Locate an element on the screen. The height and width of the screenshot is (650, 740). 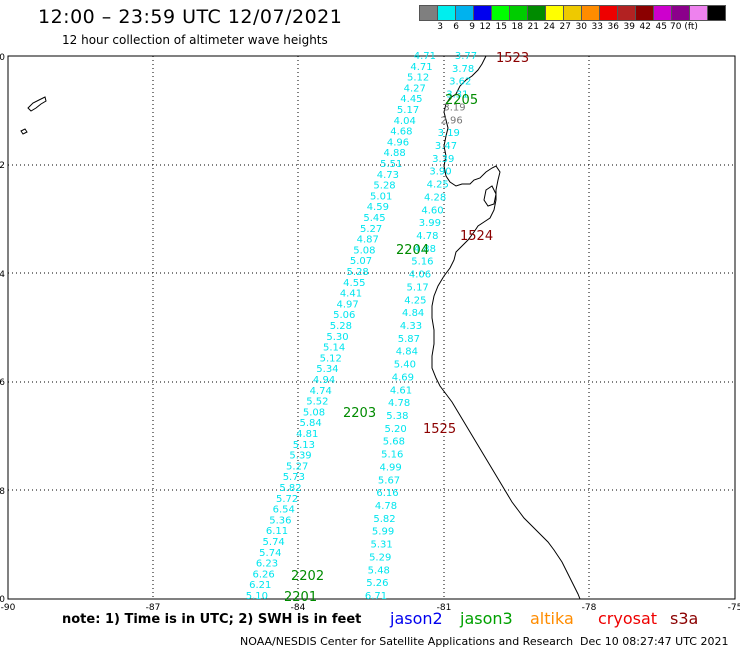
x-axis-label: -81 is located at coordinates (444, 608).